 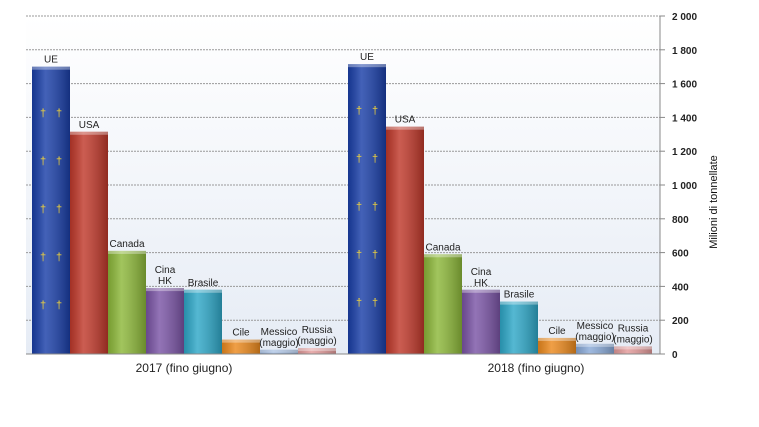 What do you see at coordinates (675, 355) in the screenshot?
I see `y-tick-label: 0` at bounding box center [675, 355].